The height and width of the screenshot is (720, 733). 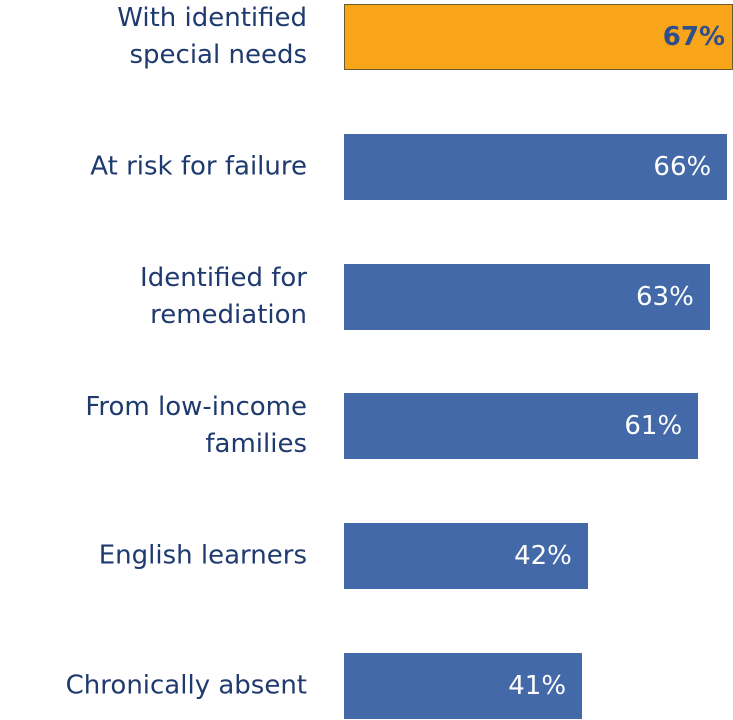 I want to click on category-label: With identified special needs, so click(x=212, y=36).